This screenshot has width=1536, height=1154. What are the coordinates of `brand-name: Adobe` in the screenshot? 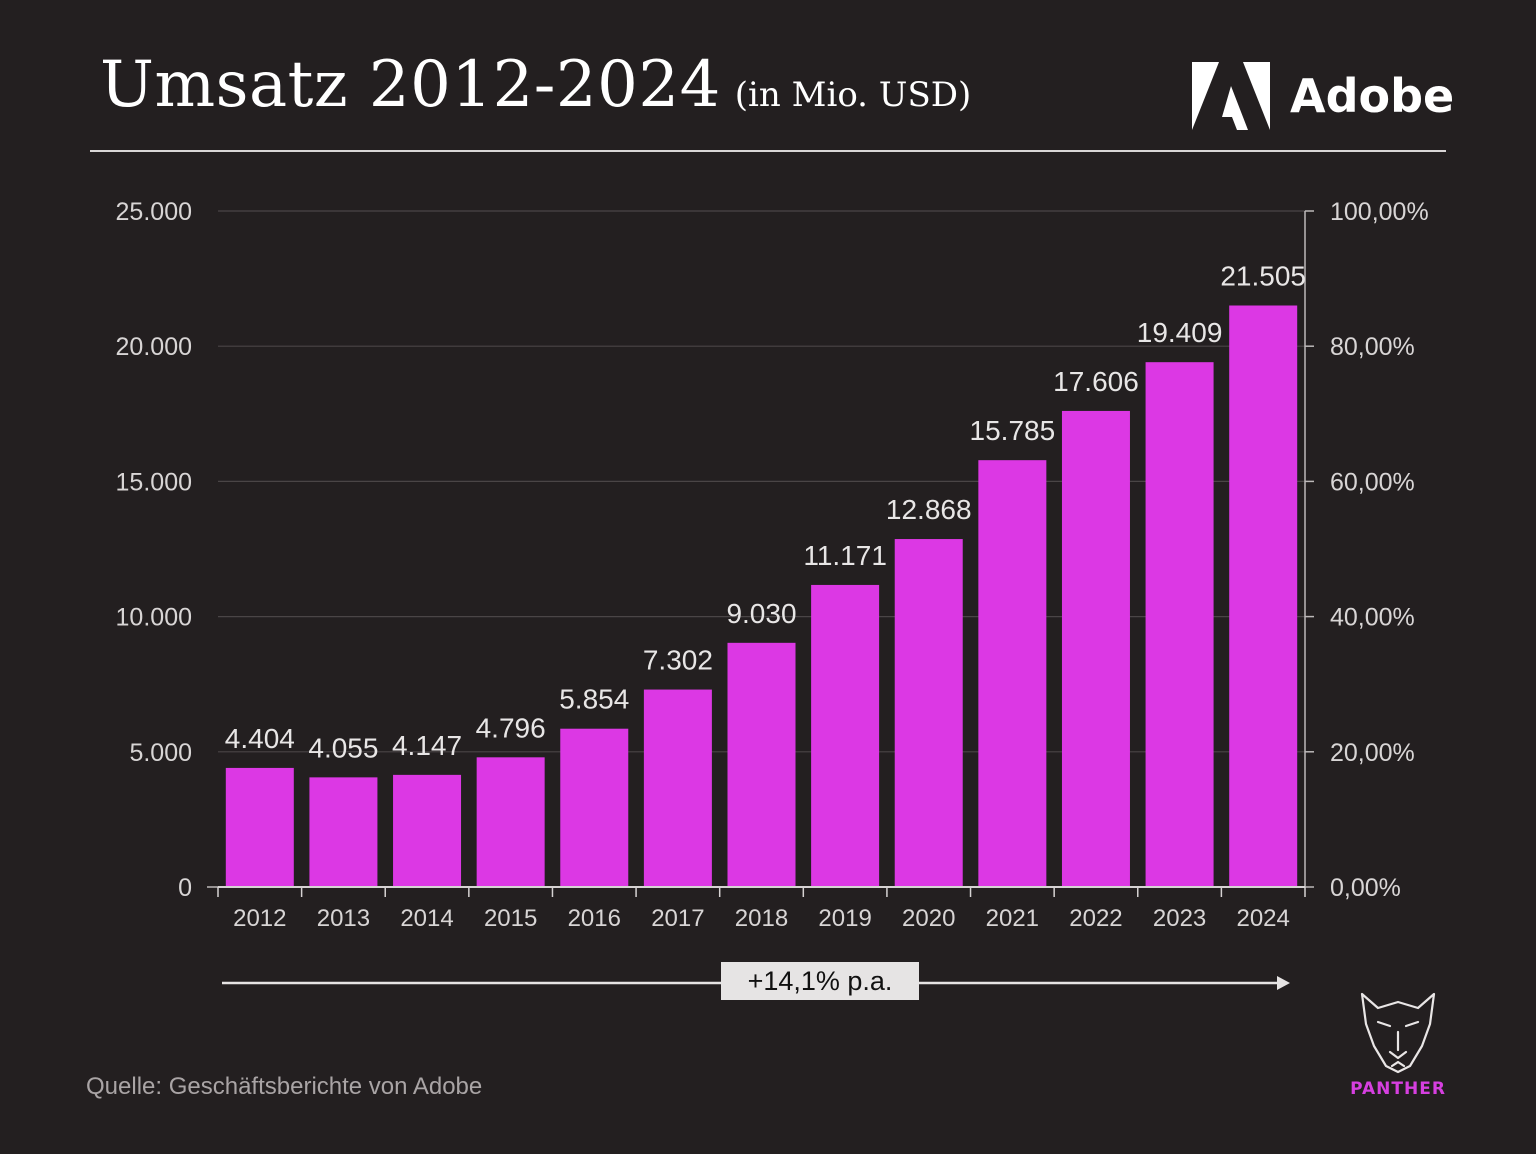 It's located at (1372, 96).